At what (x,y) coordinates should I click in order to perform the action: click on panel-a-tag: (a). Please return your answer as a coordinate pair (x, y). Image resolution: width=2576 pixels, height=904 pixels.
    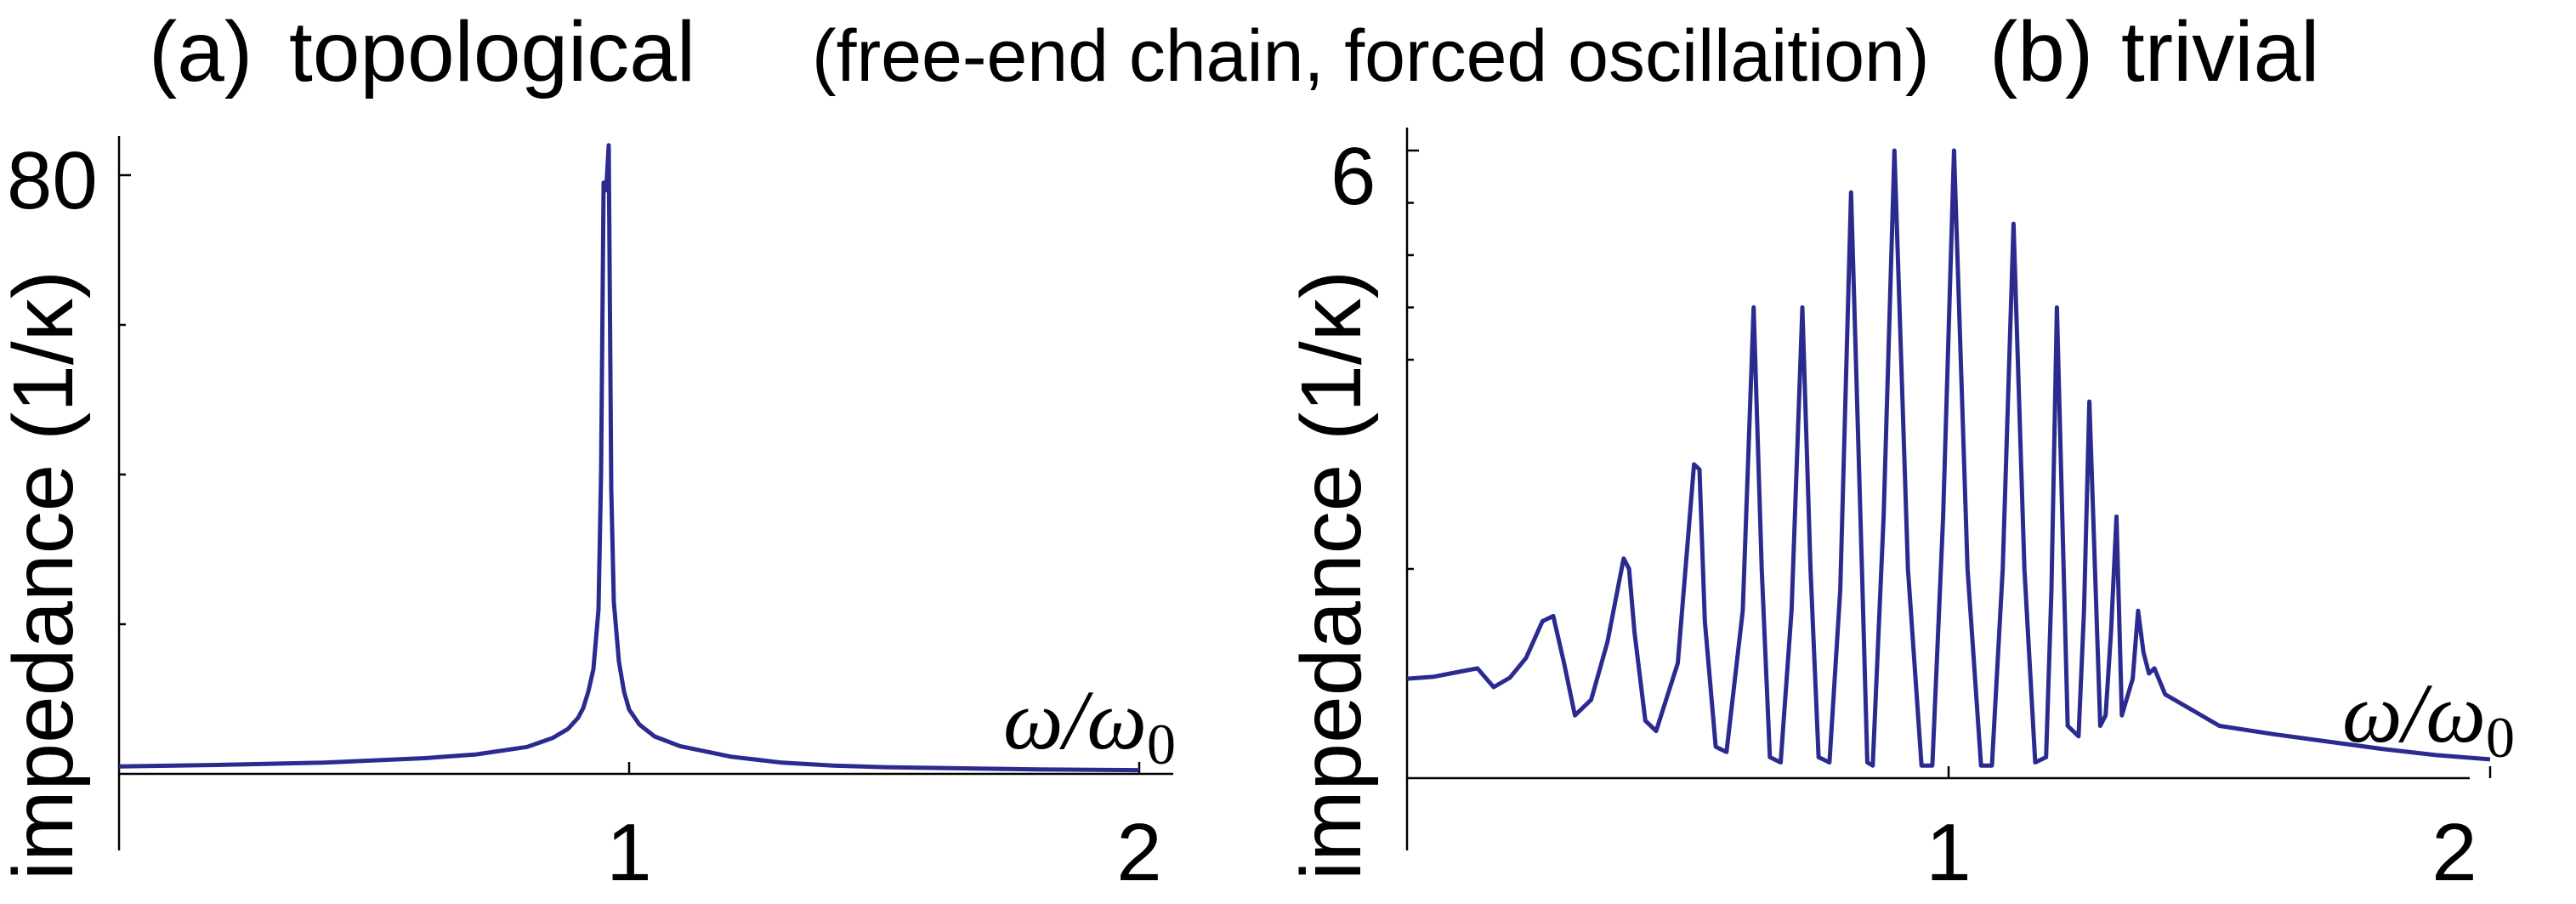
    Looking at the image, I should click on (201, 51).